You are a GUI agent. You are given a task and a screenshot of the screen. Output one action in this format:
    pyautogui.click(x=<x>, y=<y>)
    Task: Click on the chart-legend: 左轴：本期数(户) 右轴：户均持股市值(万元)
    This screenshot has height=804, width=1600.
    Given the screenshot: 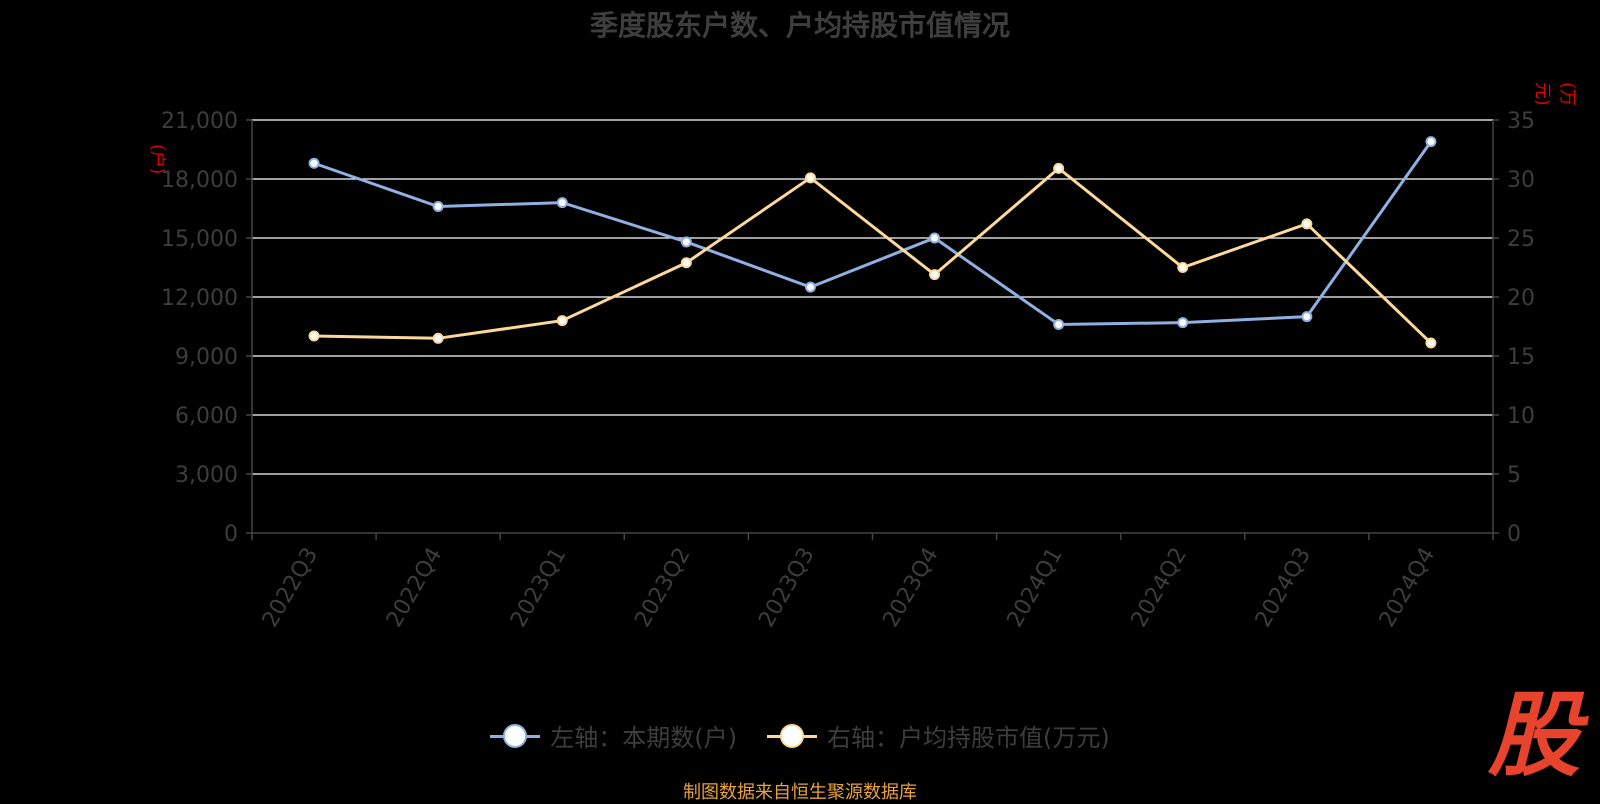 What is the action you would take?
    pyautogui.click(x=800, y=735)
    